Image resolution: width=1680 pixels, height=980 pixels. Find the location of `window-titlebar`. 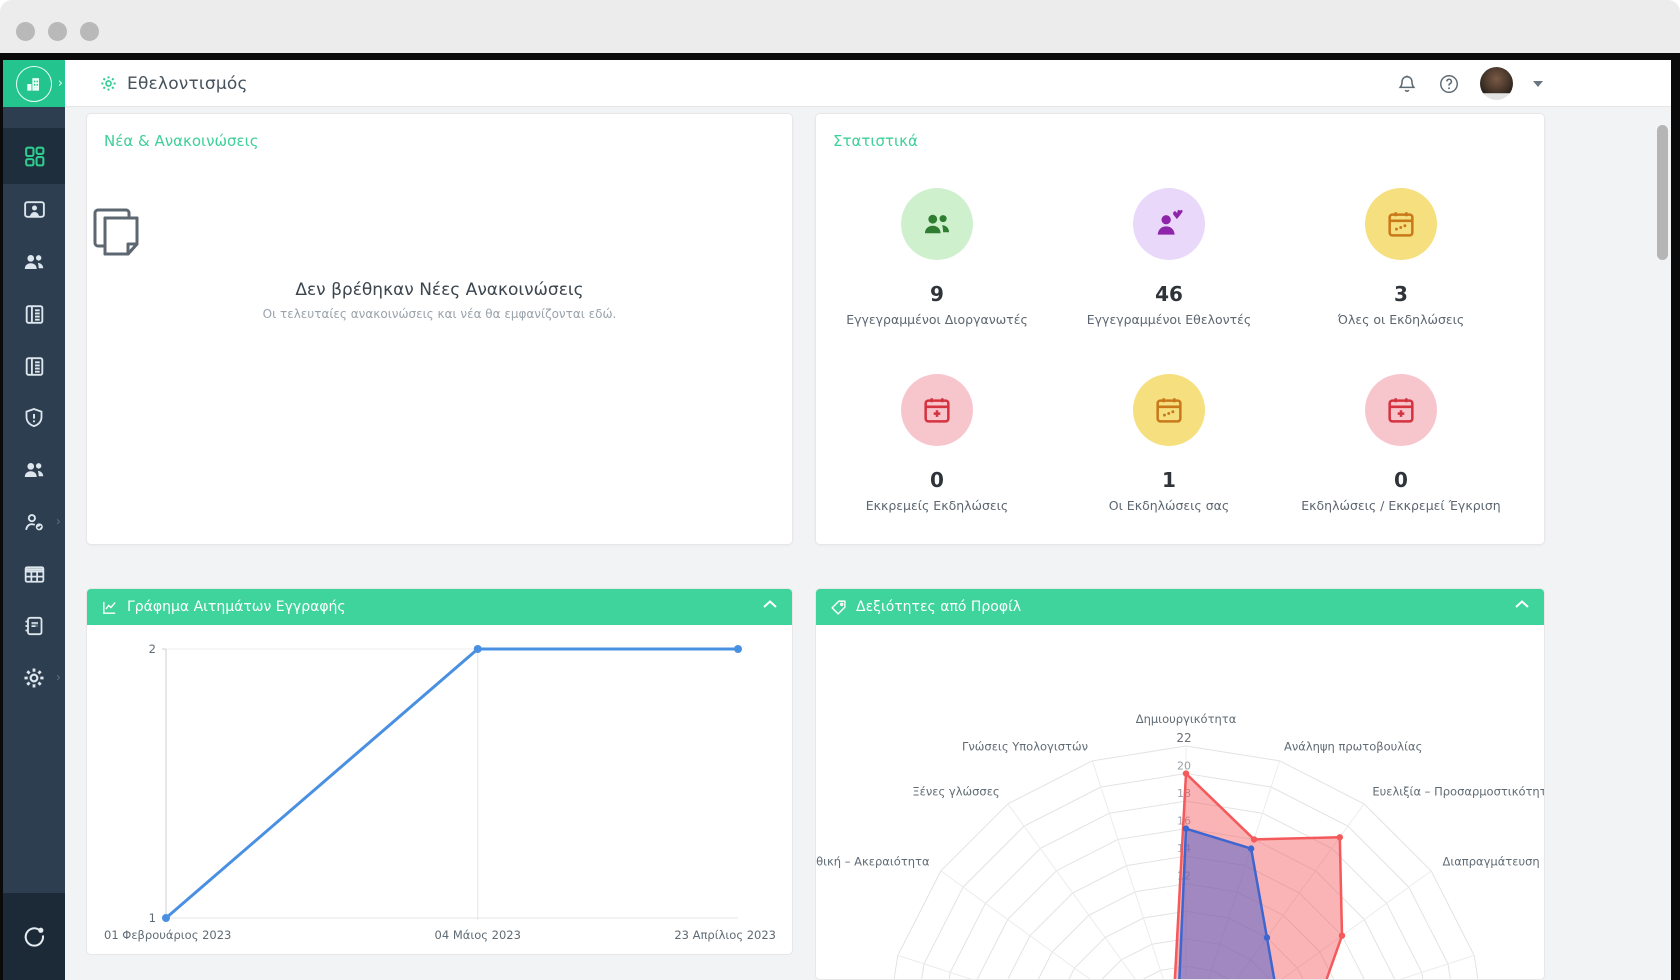

window-titlebar is located at coordinates (840, 26).